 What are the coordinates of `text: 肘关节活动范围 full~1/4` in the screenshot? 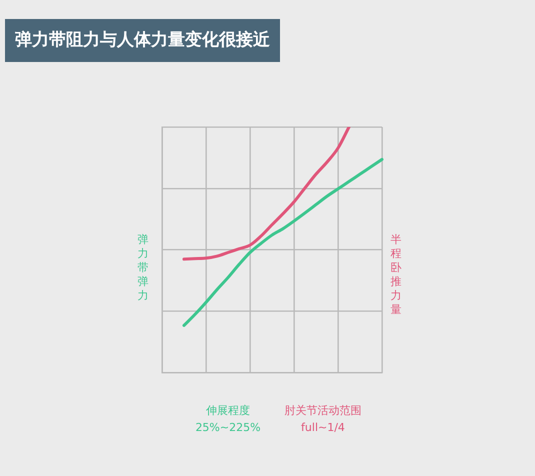 It's located at (323, 419).